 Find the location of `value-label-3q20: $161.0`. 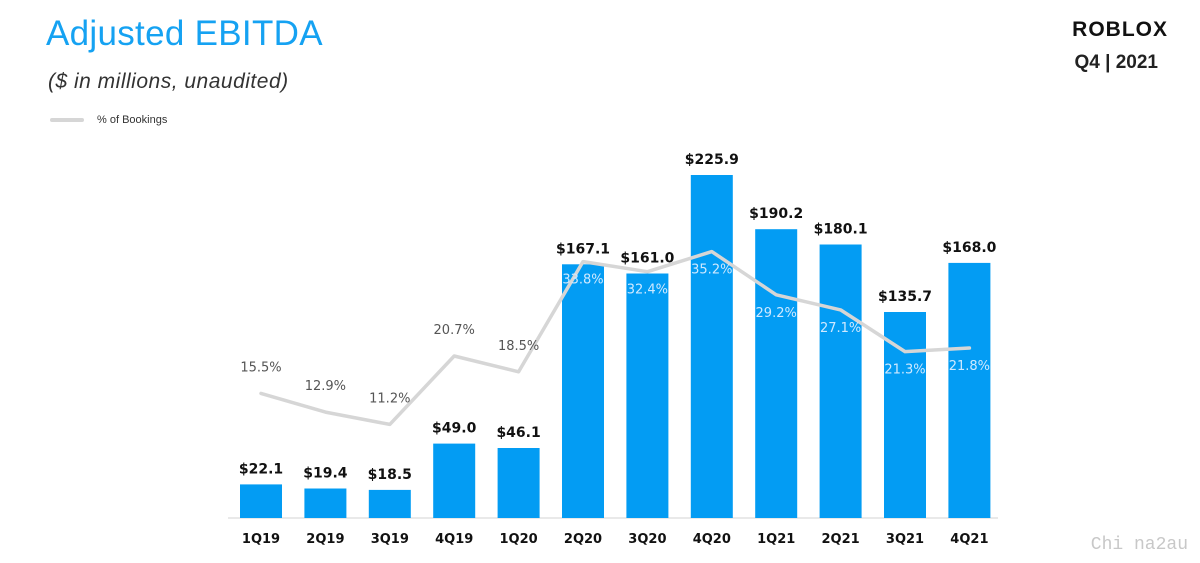

value-label-3q20: $161.0 is located at coordinates (647, 259).